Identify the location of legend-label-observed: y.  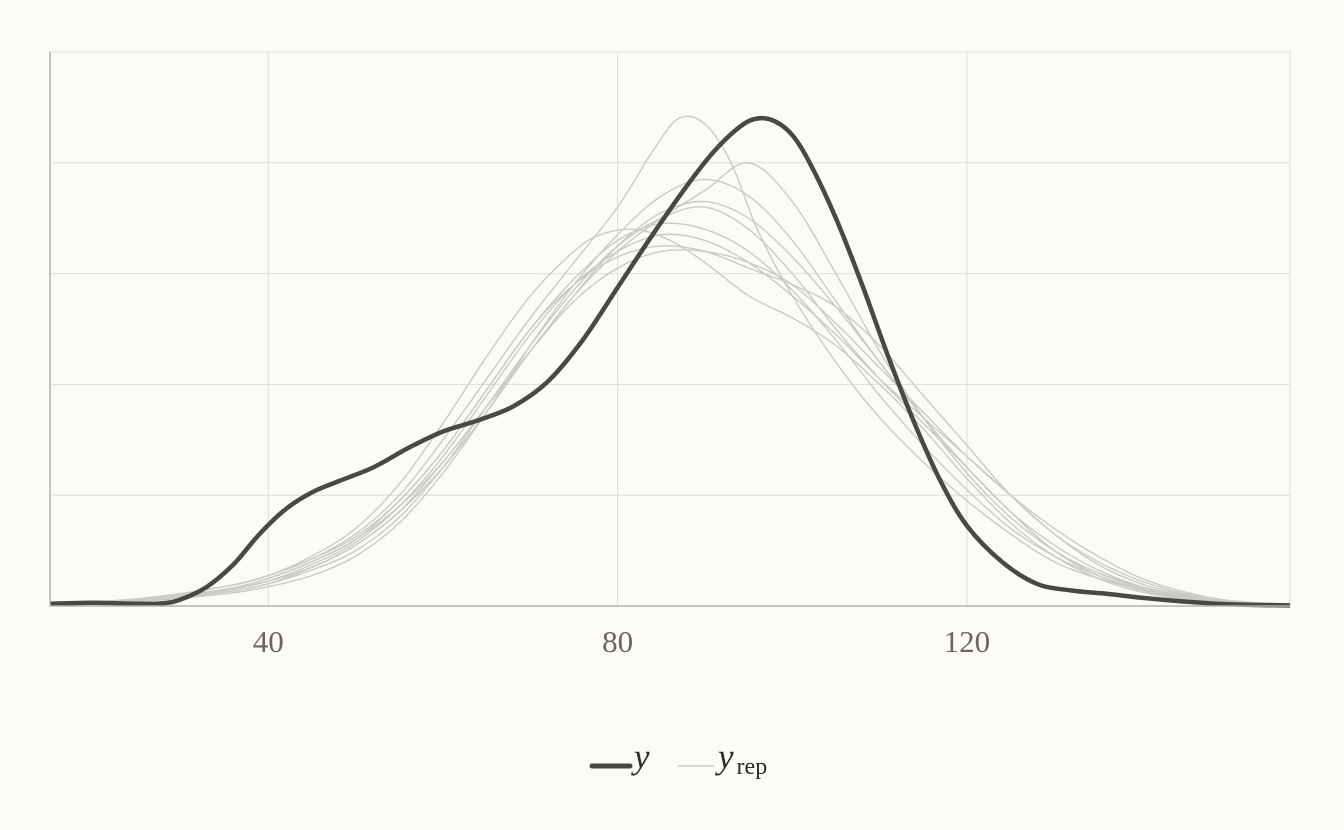
(640, 756).